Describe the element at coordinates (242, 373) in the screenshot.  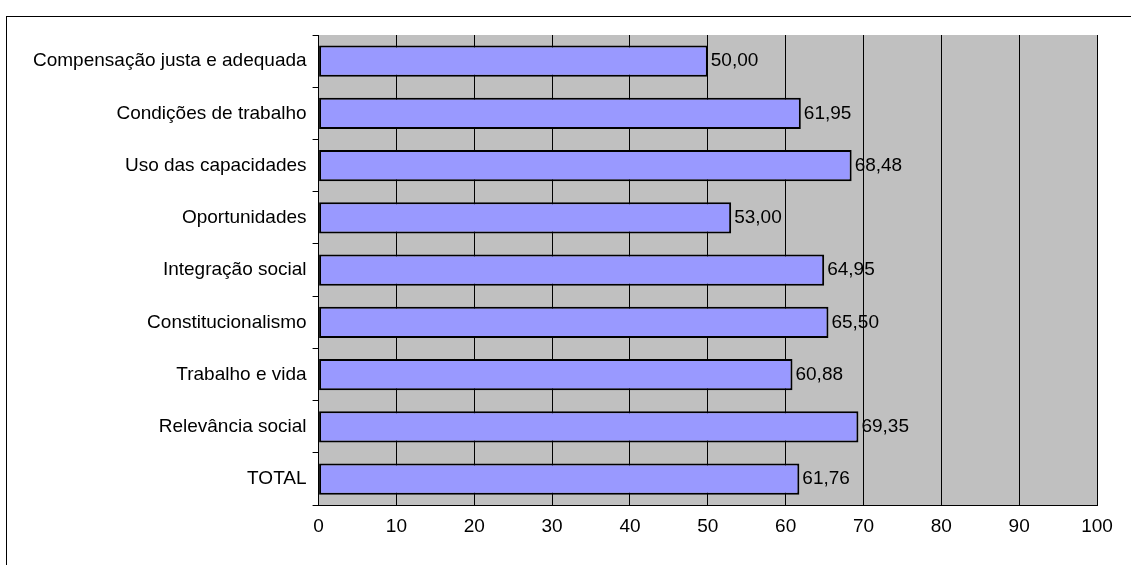
I see `y-tick-label: Trabalho e vida` at that location.